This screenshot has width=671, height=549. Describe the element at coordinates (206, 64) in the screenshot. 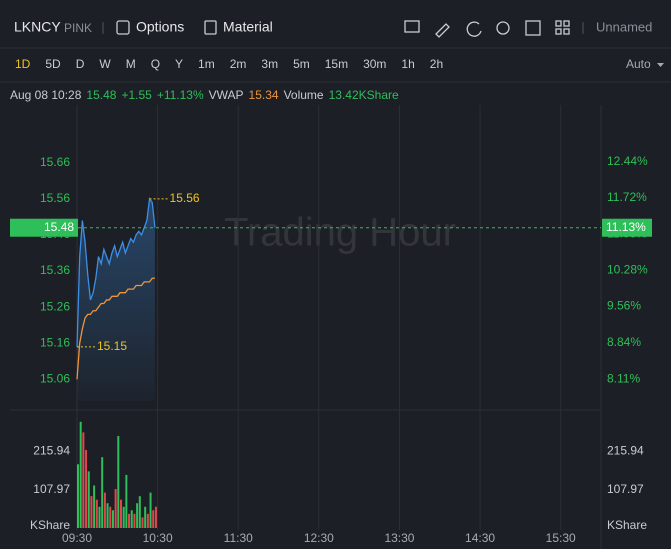

I see `period-tab: 1m` at that location.